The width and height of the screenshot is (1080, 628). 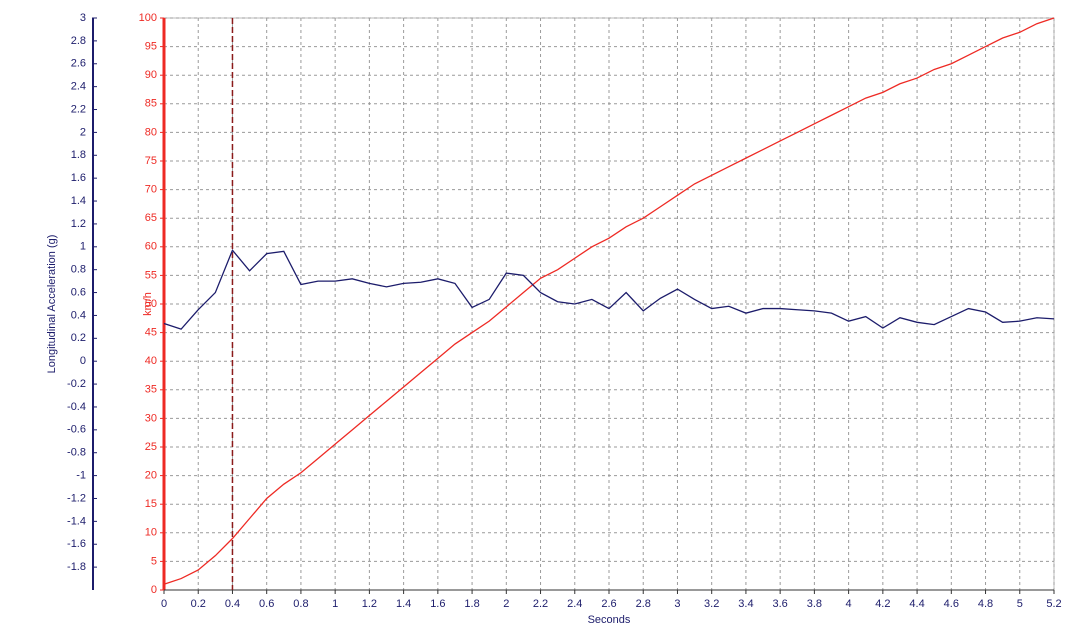 What do you see at coordinates (154, 561) in the screenshot?
I see `y-tick-label: 5` at bounding box center [154, 561].